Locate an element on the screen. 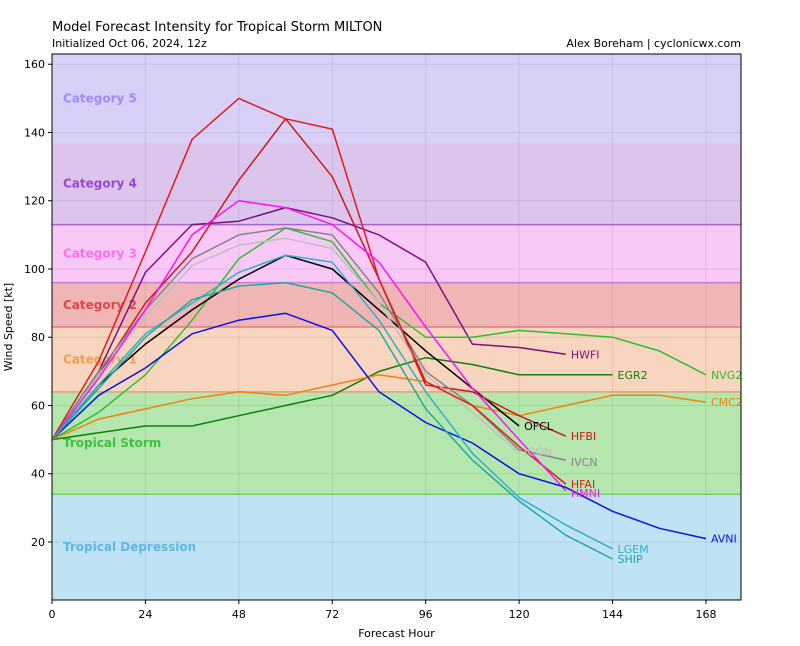 This screenshot has height=646, width=800. y-tick-label-20: 20 is located at coordinates (38, 542).